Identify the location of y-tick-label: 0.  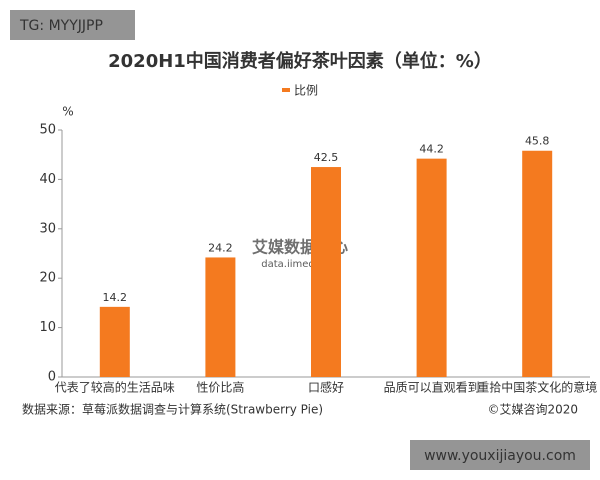
(52, 377).